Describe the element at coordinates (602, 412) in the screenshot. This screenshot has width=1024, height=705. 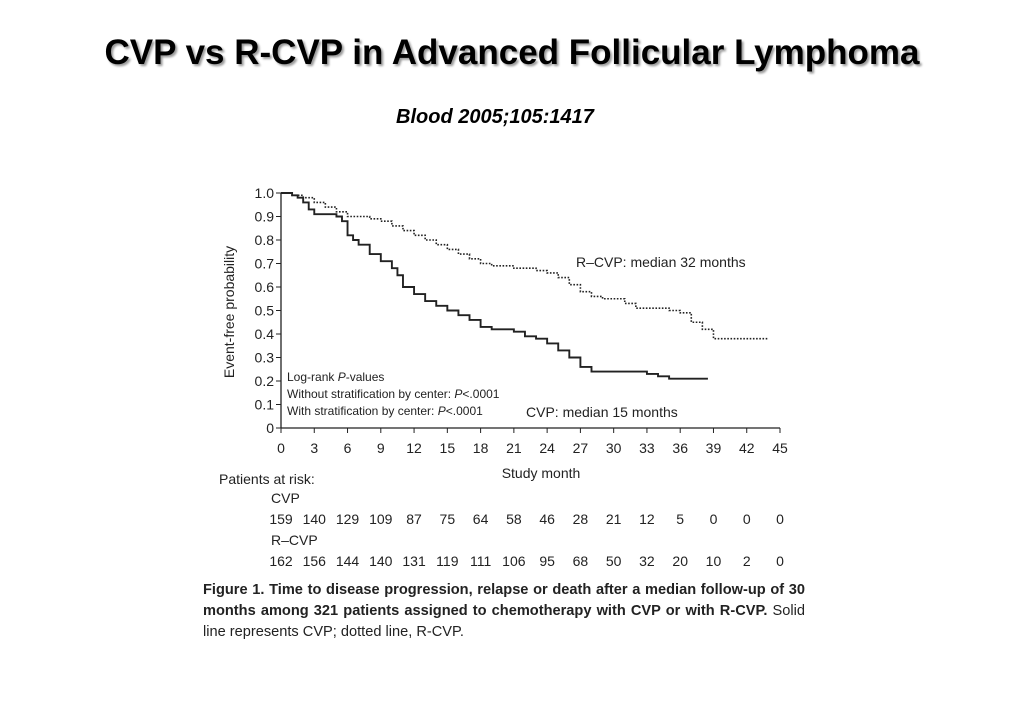
I see `cvp-median-label: CVP: median 15 months` at that location.